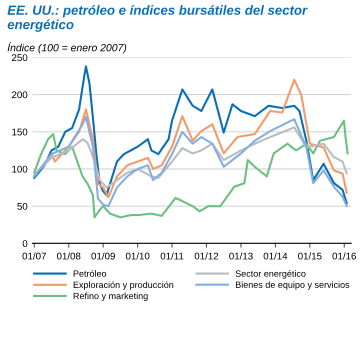  Describe the element at coordinates (25, 243) in the screenshot. I see `y-tick-label: 0` at that location.